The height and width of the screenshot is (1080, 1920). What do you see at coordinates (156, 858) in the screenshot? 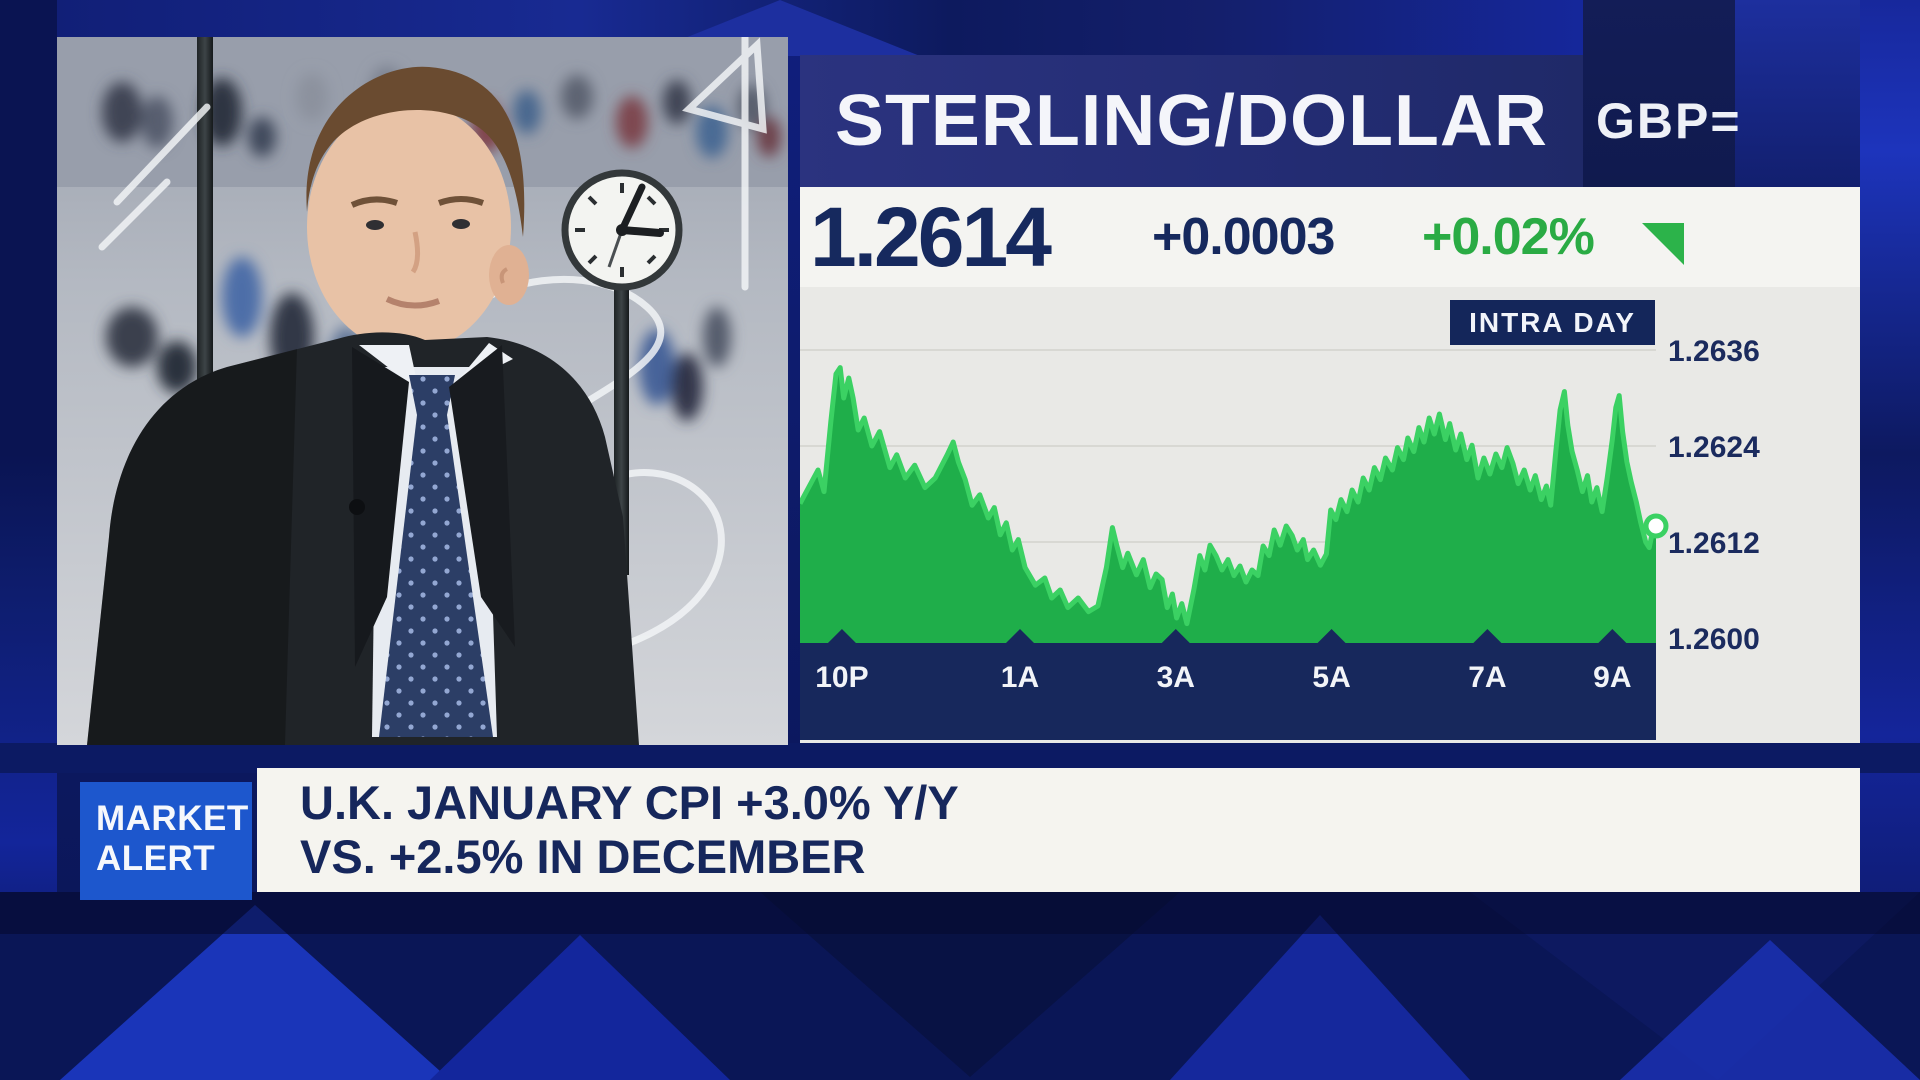
I see `alert-badge-line2: ALERT` at bounding box center [156, 858].